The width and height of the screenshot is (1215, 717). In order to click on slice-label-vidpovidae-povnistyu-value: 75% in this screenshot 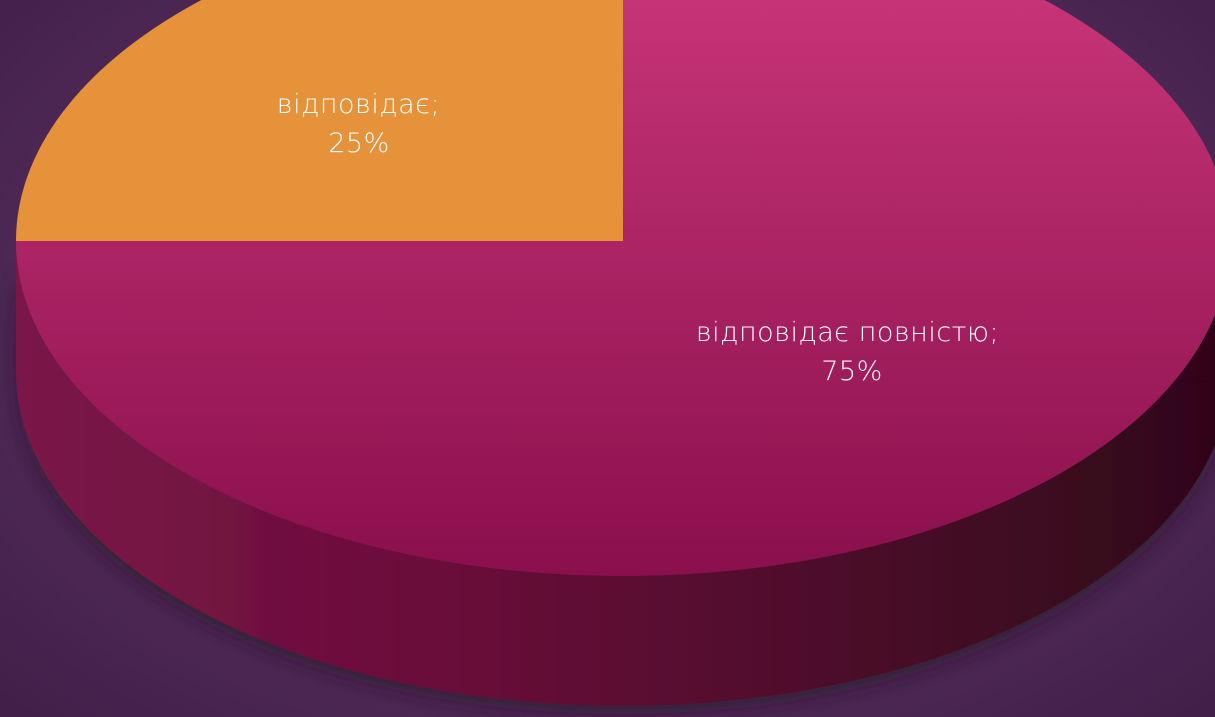, I will do `click(852, 371)`.